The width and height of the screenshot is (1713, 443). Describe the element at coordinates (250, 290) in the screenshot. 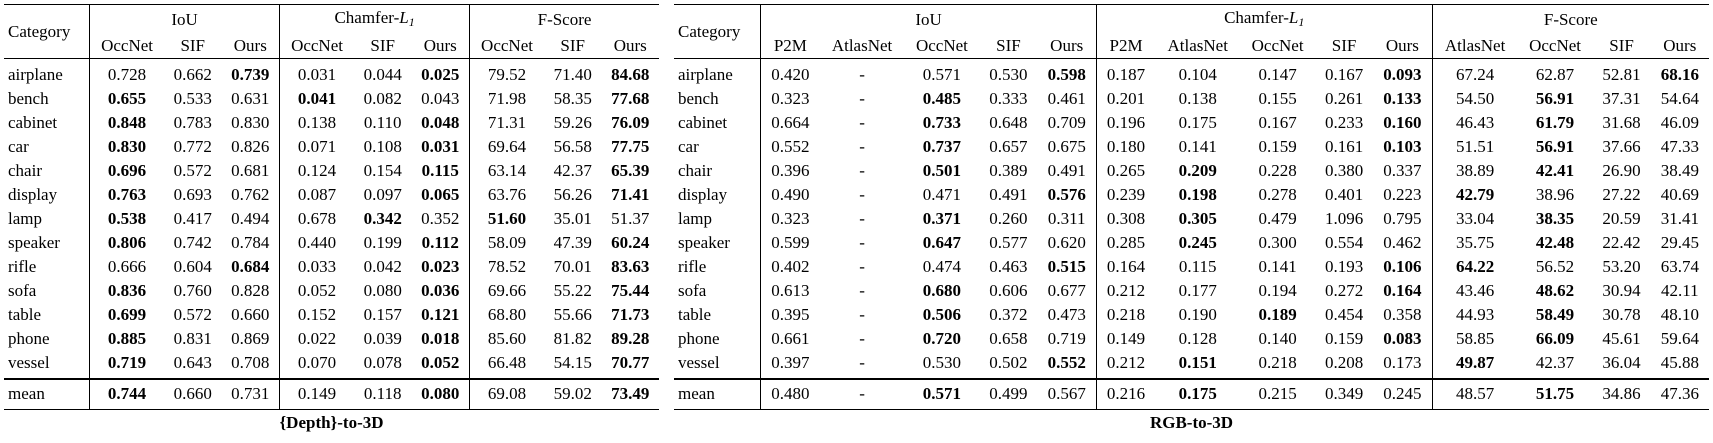

I see `value-cell: 0.828` at that location.